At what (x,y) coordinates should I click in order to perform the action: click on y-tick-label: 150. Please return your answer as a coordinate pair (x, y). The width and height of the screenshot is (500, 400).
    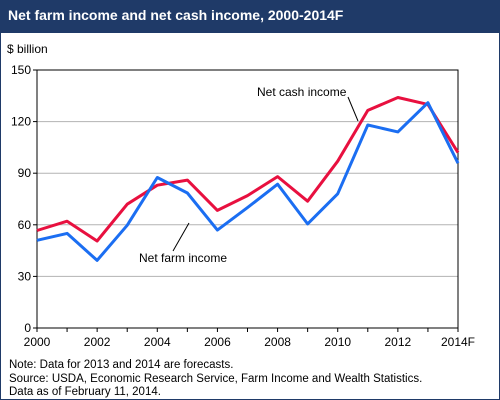
    Looking at the image, I should click on (21, 70).